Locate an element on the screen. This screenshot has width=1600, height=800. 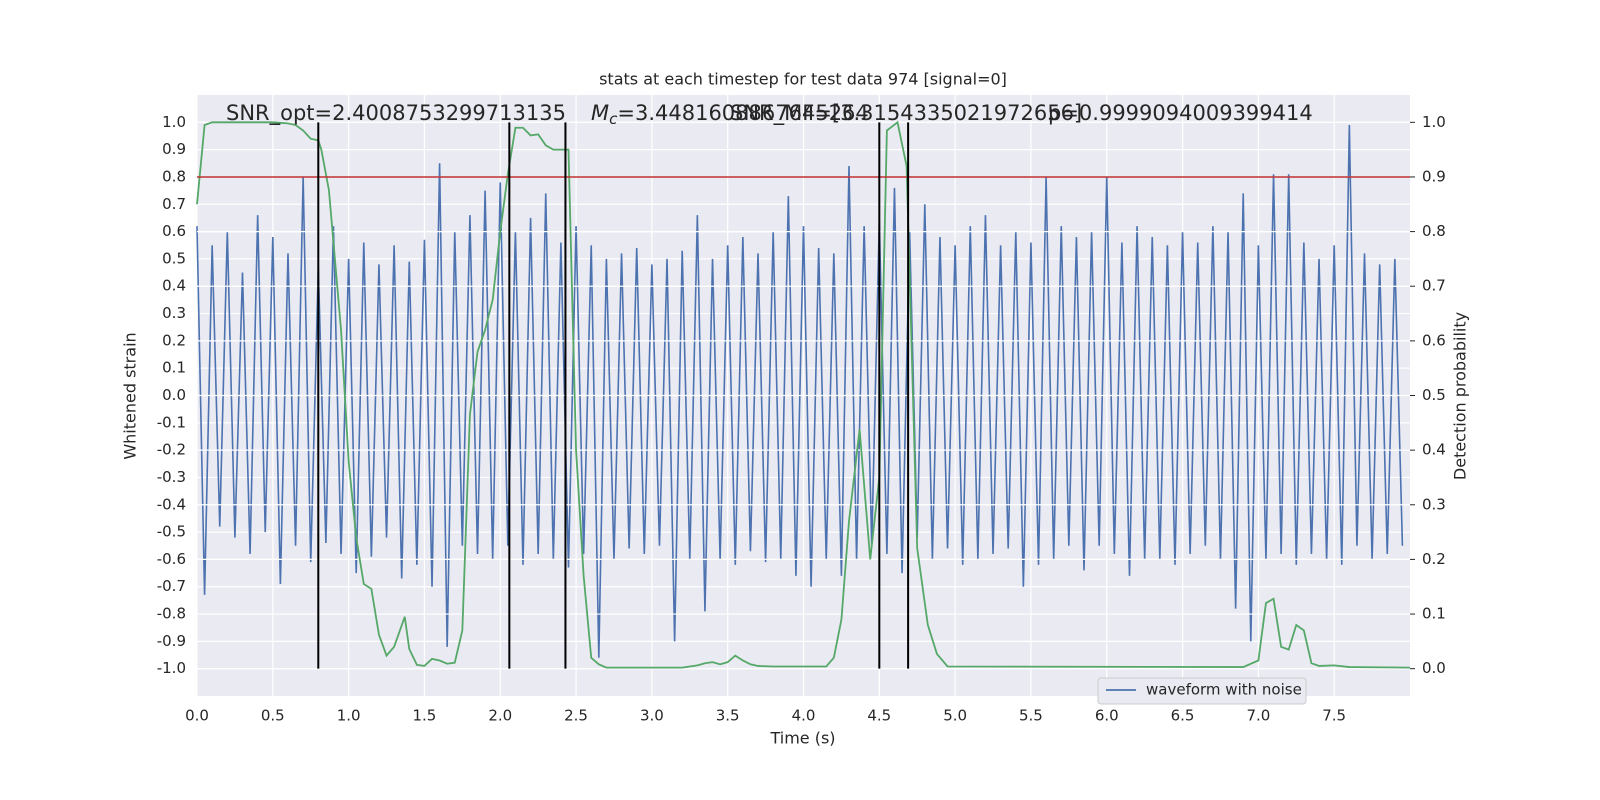
y-tick-label: -0.4 is located at coordinates (171, 504).